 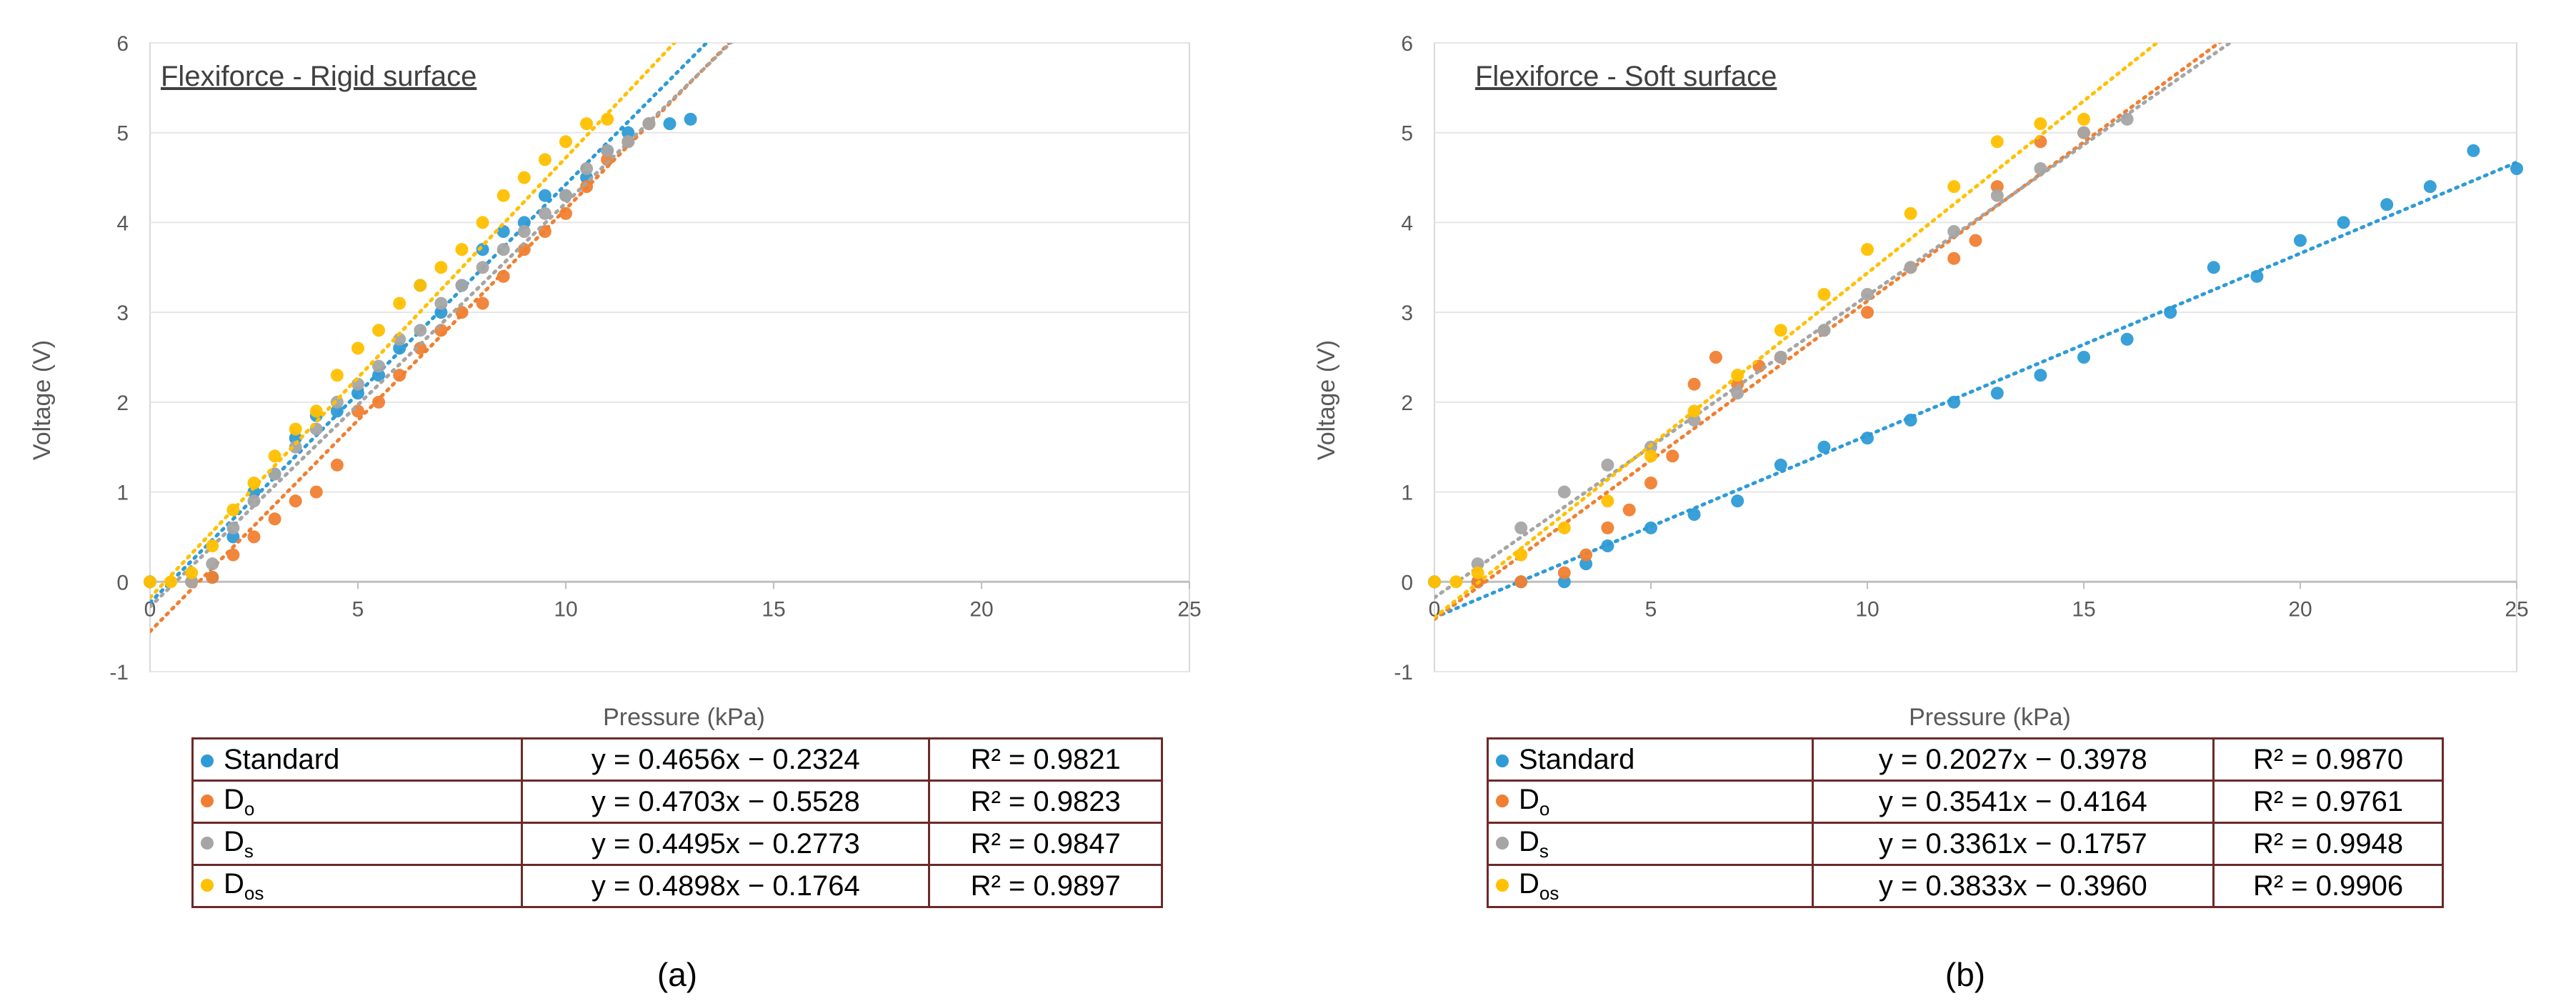 I want to click on panel-label: (b), so click(x=1965, y=974).